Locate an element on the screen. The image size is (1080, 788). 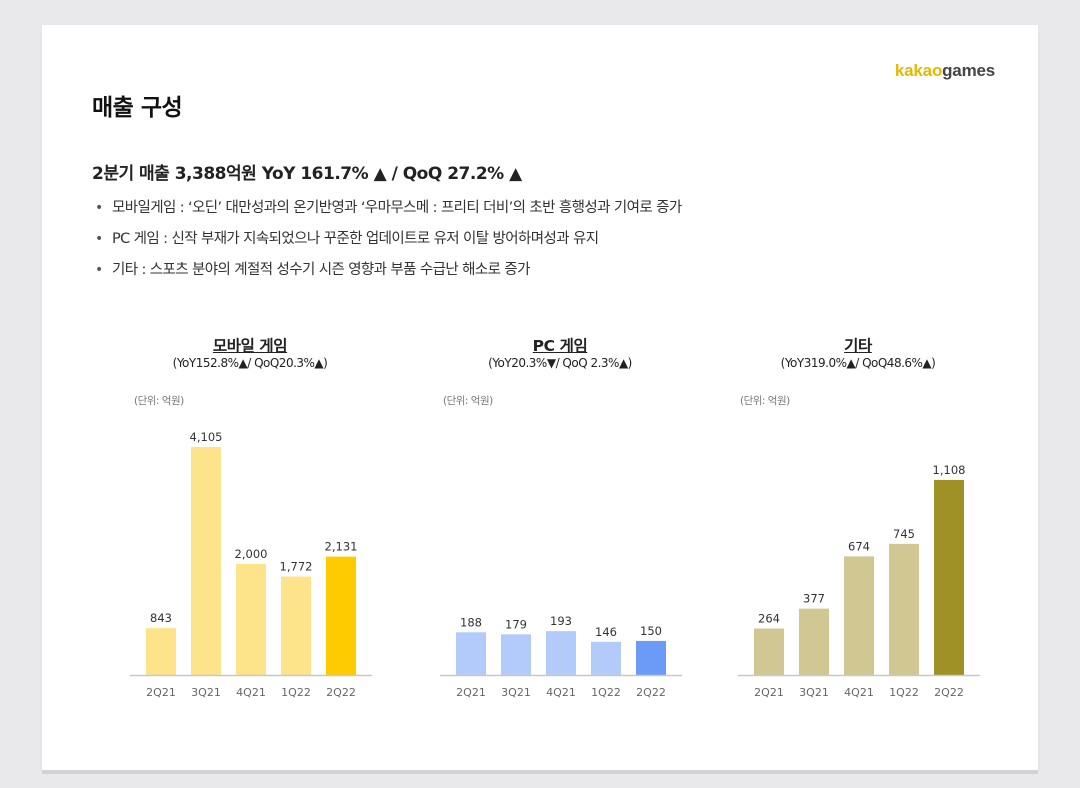
value-label: 745 is located at coordinates (904, 534).